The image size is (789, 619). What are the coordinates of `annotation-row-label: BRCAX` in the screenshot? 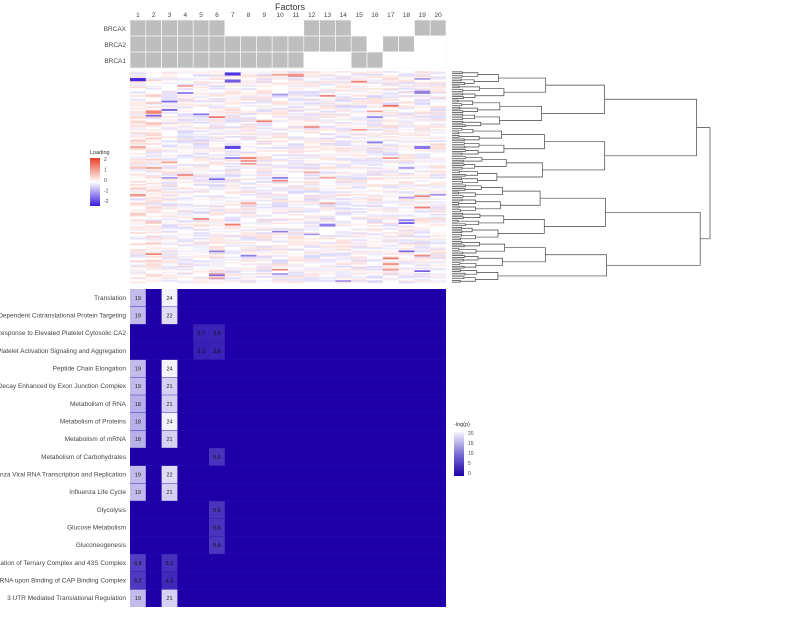 It's located at (115, 29).